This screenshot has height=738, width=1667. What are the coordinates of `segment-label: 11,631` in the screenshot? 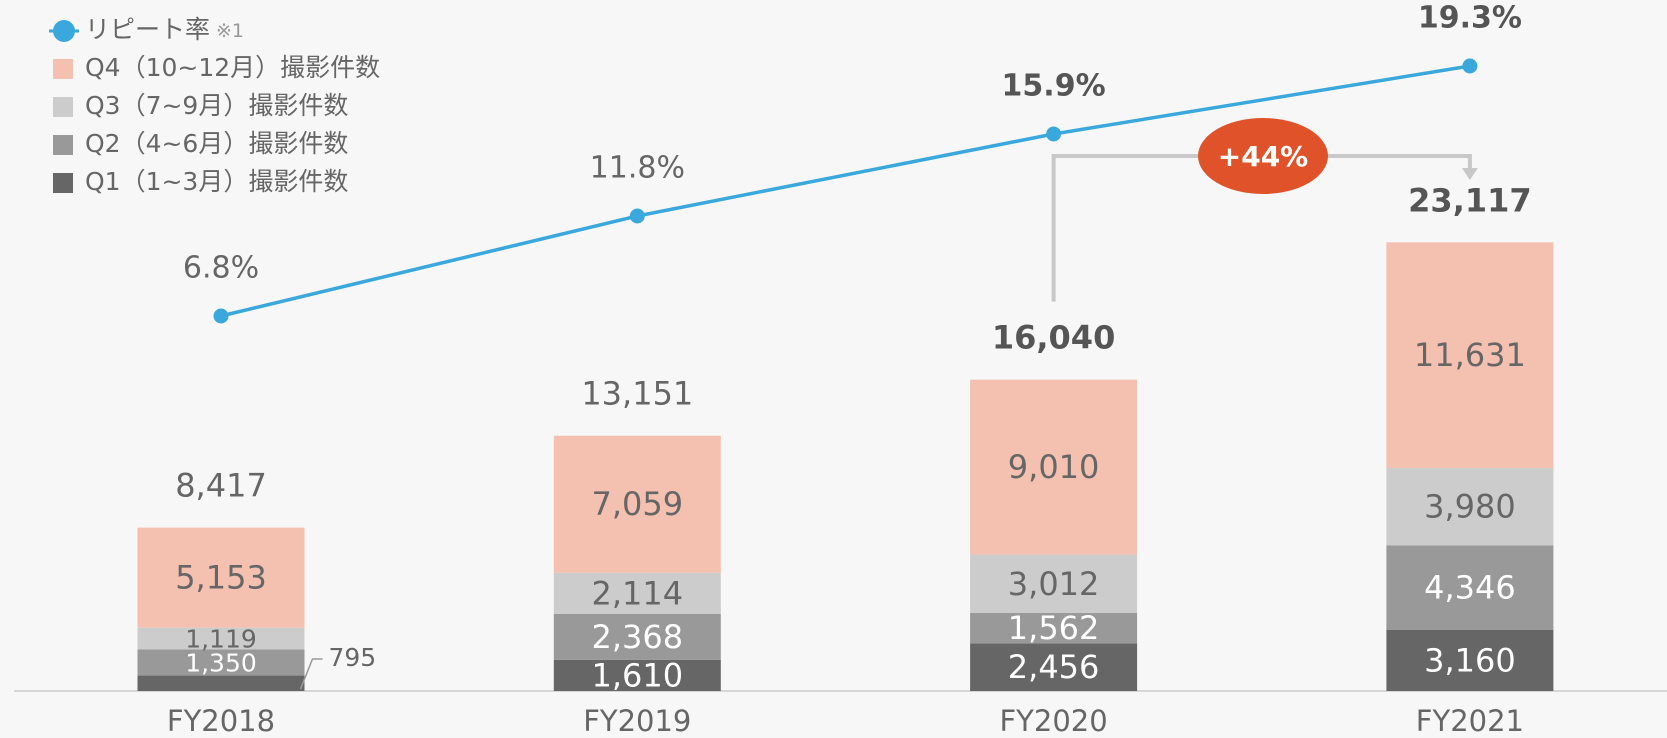 It's located at (1470, 355).